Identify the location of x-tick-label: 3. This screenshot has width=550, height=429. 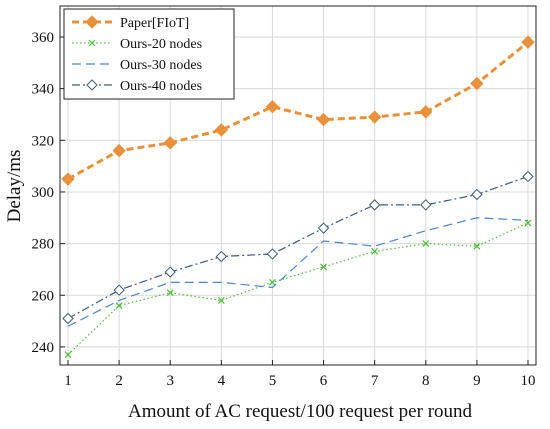
(170, 381).